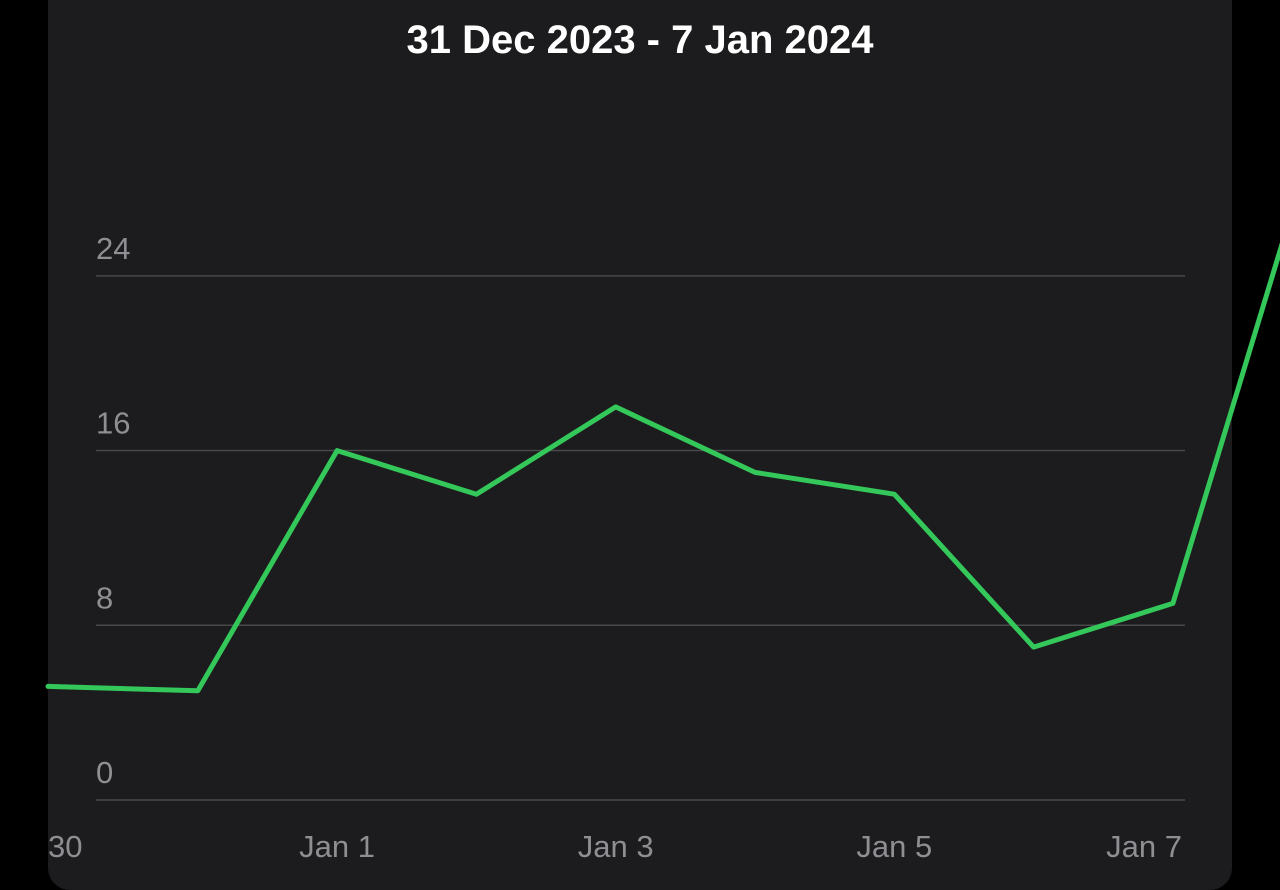 Image resolution: width=1280 pixels, height=890 pixels. I want to click on x-tick-label: Jan 7, so click(1144, 846).